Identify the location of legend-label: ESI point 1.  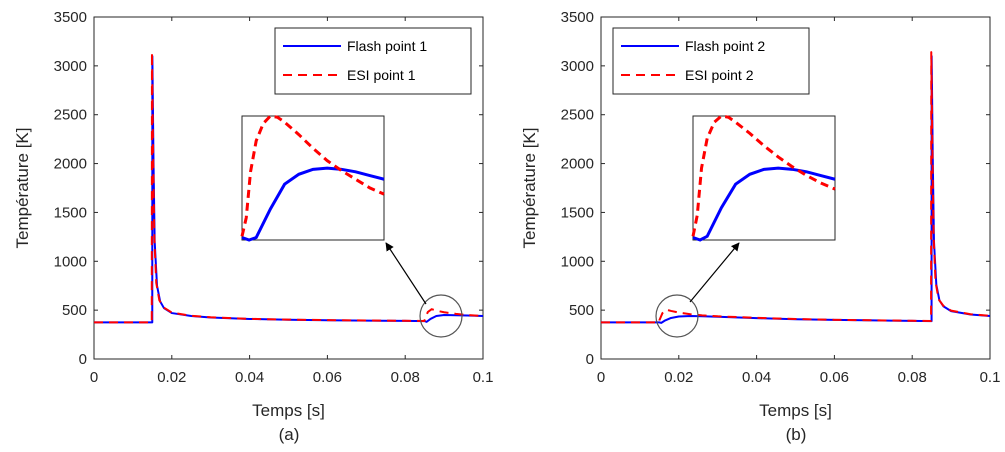
(381, 75).